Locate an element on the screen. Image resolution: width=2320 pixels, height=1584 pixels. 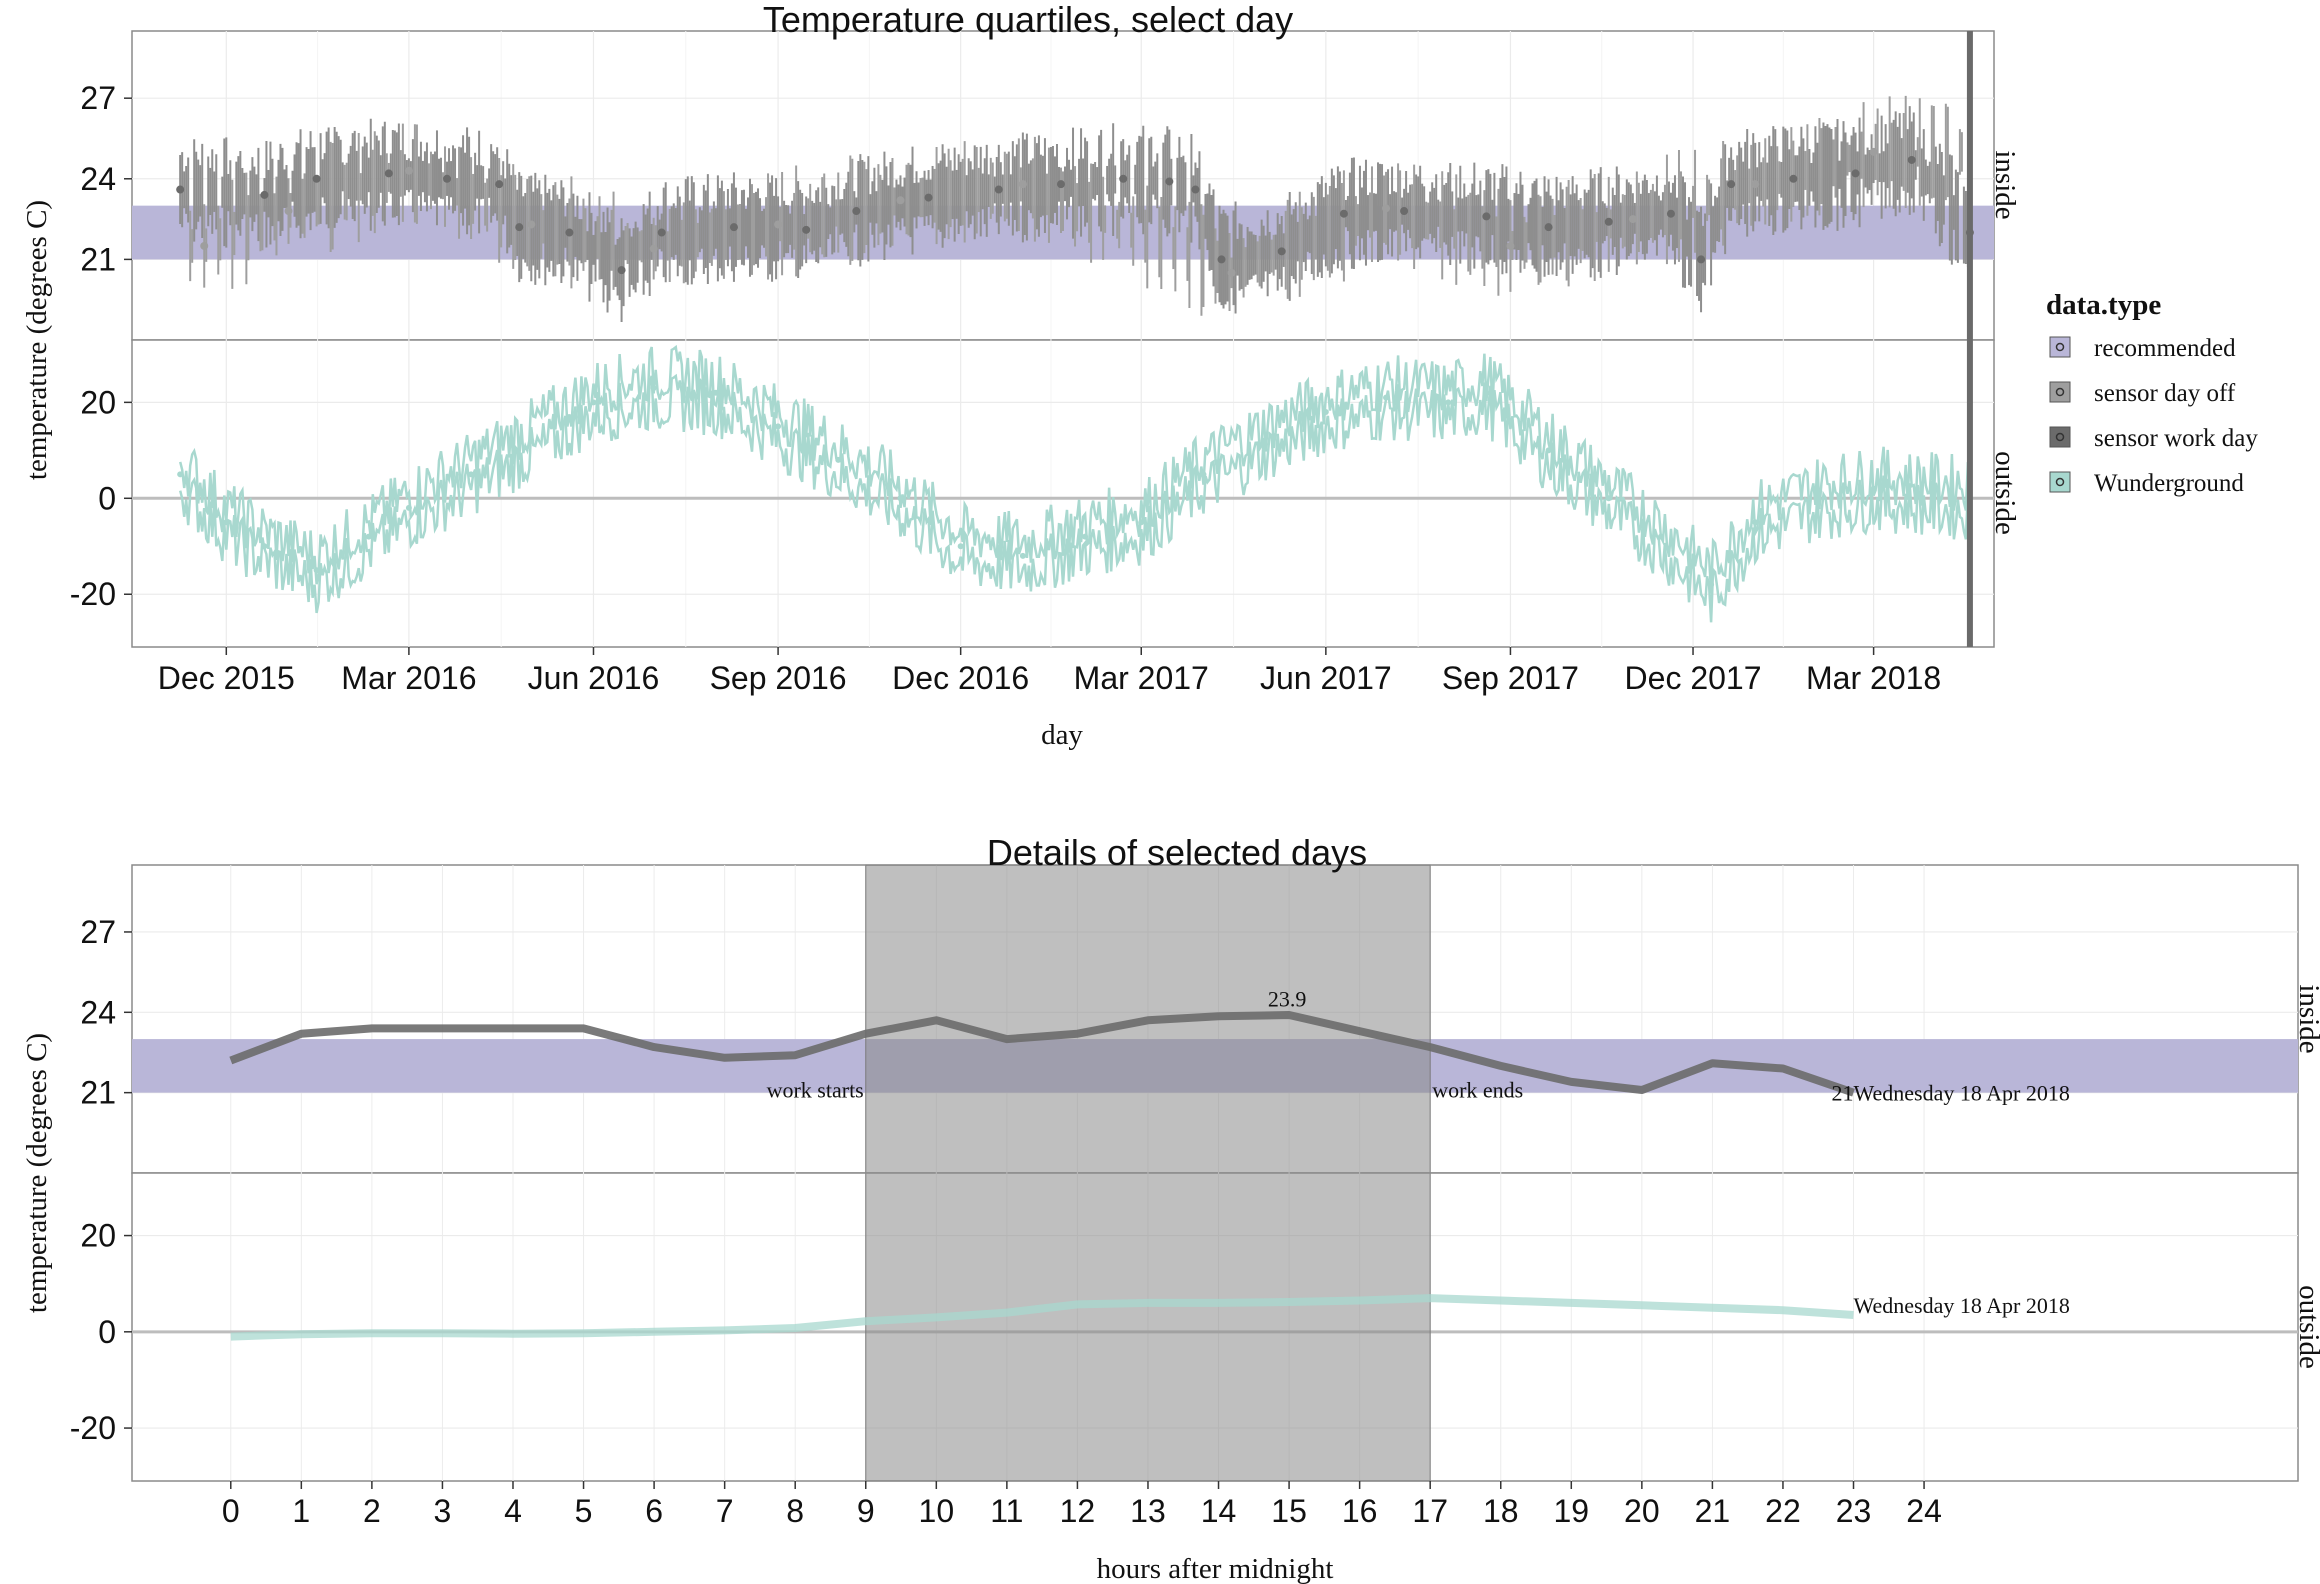
legend-label: sensor work day is located at coordinates (2176, 438).